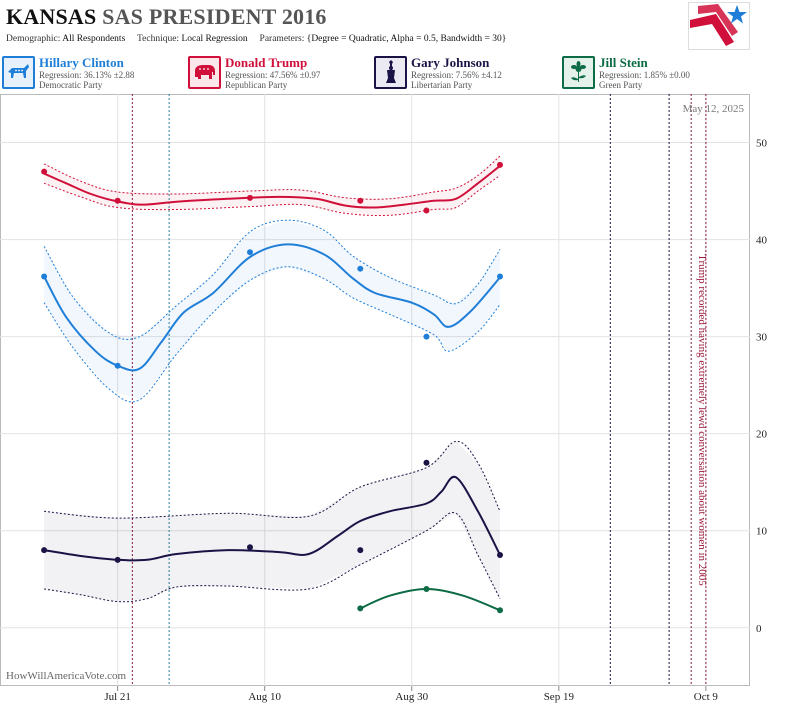  I want to click on hillary-clinton-upper-bound, so click(272, 279).